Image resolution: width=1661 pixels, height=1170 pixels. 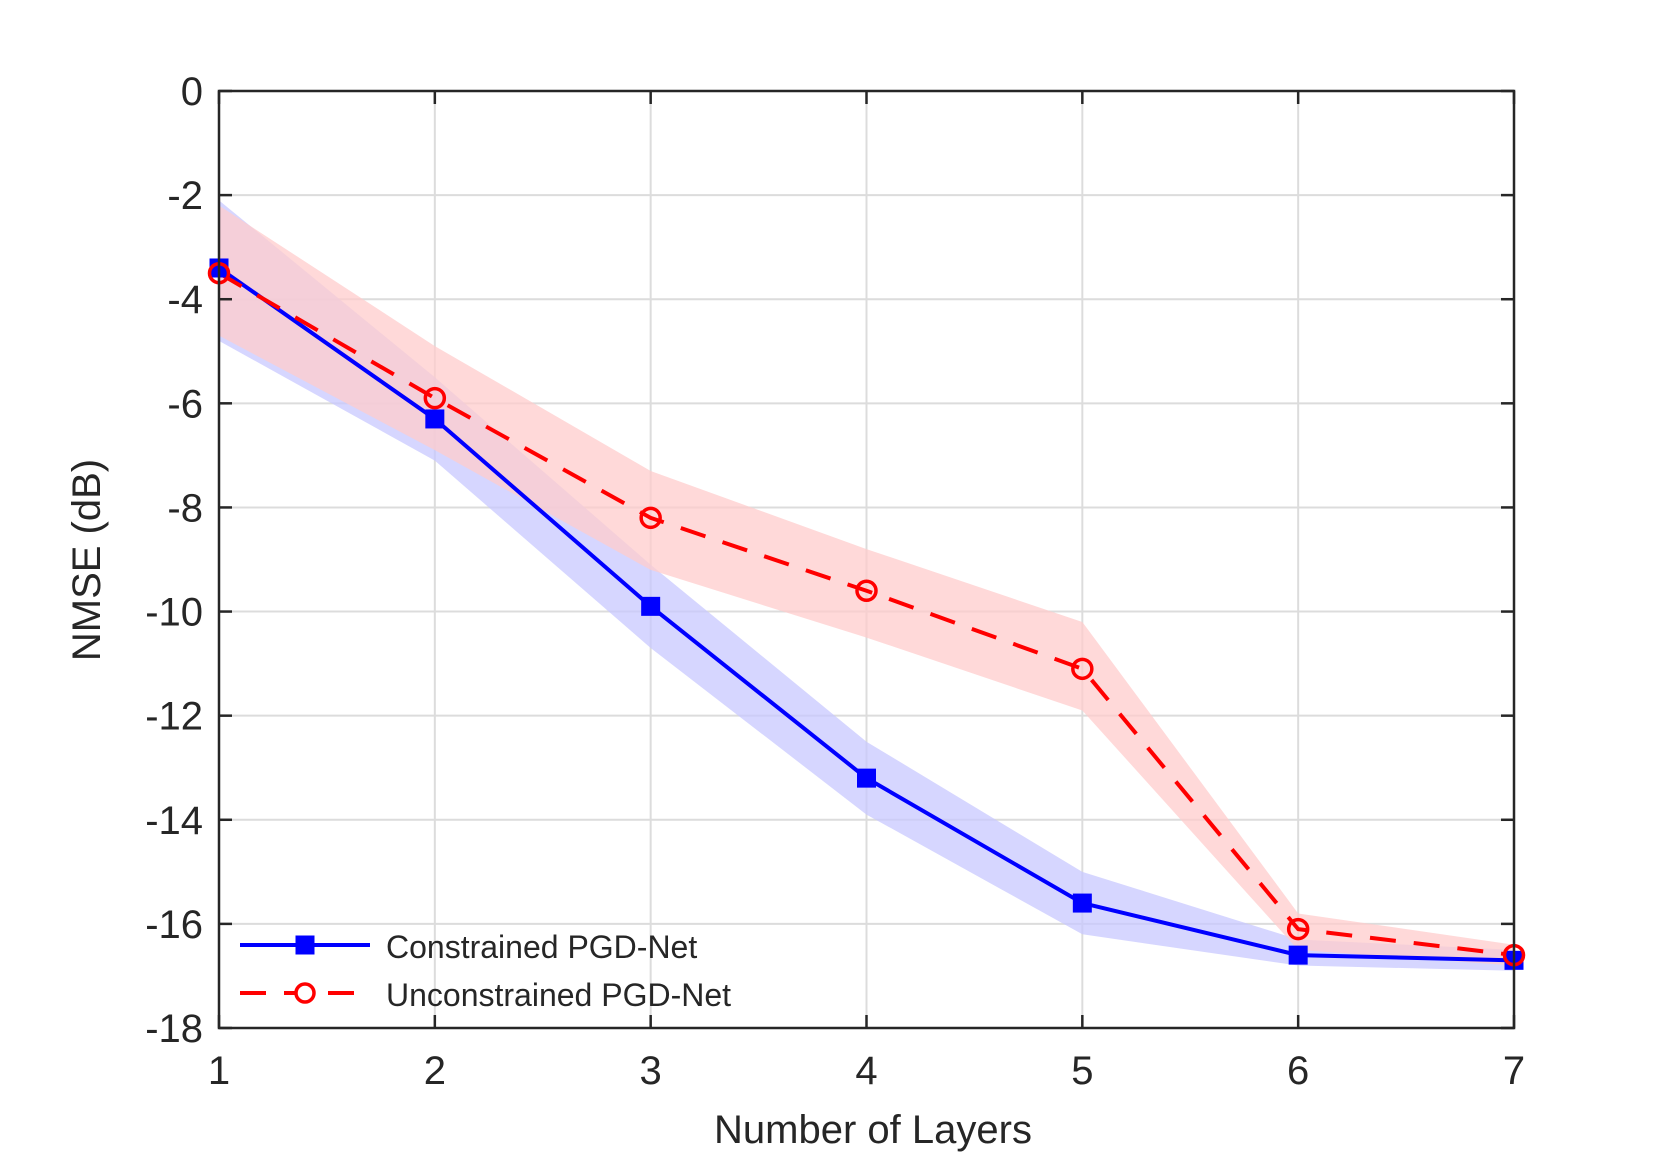 What do you see at coordinates (305, 945) in the screenshot?
I see `legend-marker-constrained` at bounding box center [305, 945].